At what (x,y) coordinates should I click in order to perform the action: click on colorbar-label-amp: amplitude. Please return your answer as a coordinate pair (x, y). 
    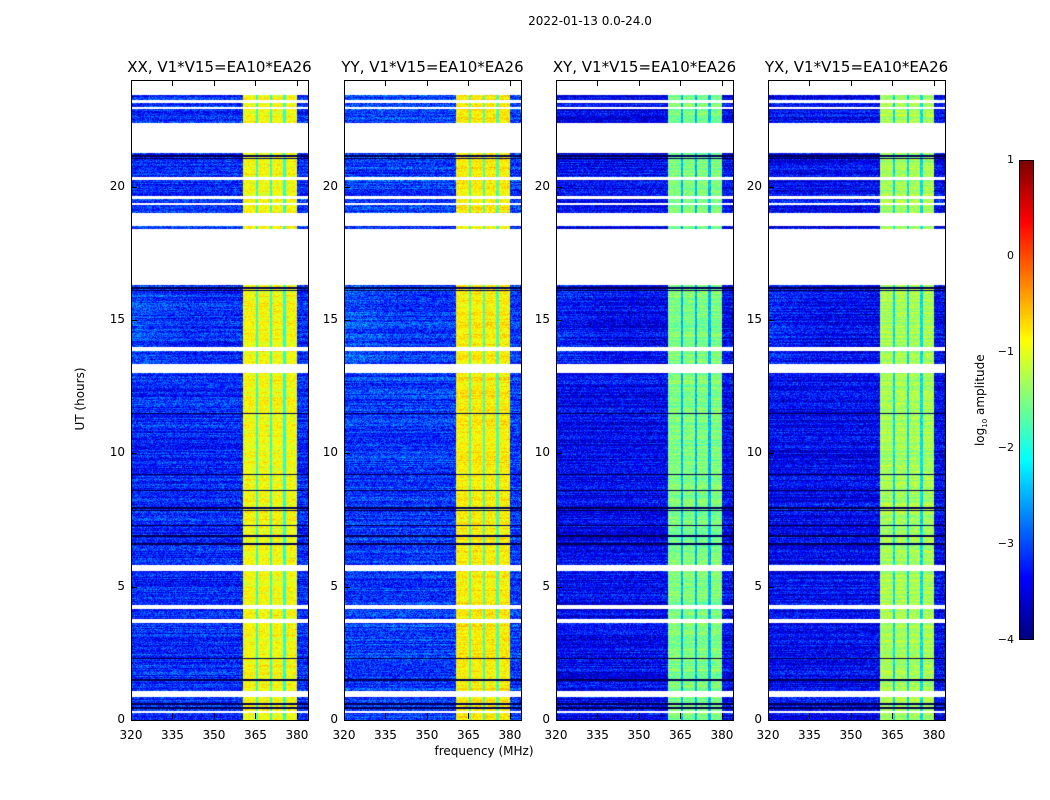
    Looking at the image, I should click on (979, 386).